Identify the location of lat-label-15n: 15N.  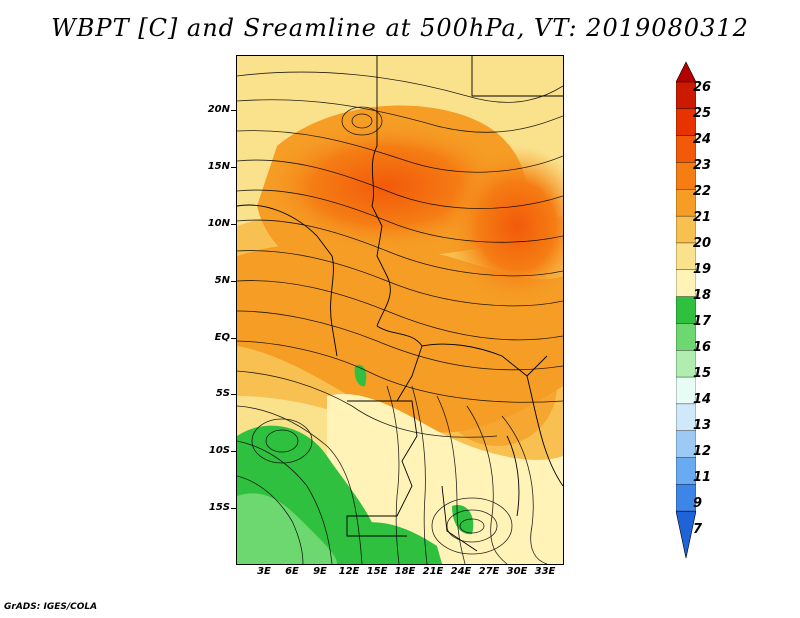
(218, 166).